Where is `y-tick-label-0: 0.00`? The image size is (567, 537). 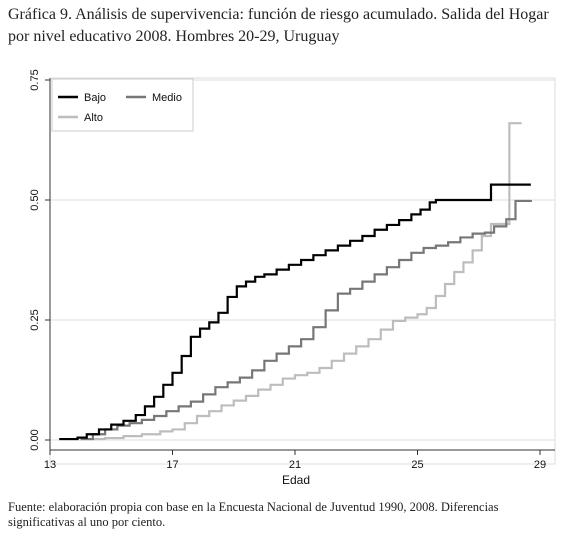
y-tick-label-0: 0.00 is located at coordinates (35, 439).